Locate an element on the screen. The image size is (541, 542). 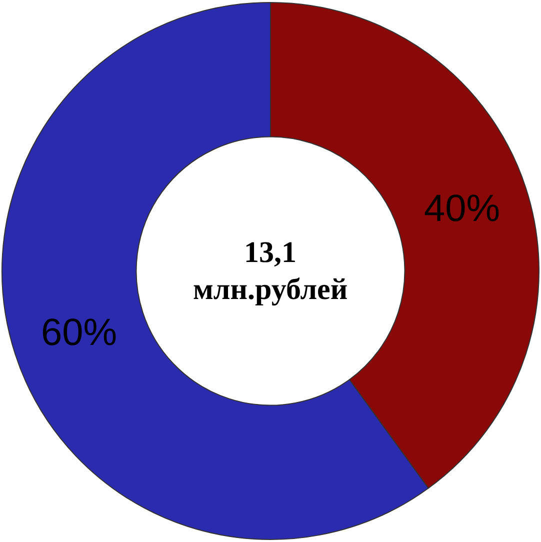
text: 13,1 is located at coordinates (270, 252).